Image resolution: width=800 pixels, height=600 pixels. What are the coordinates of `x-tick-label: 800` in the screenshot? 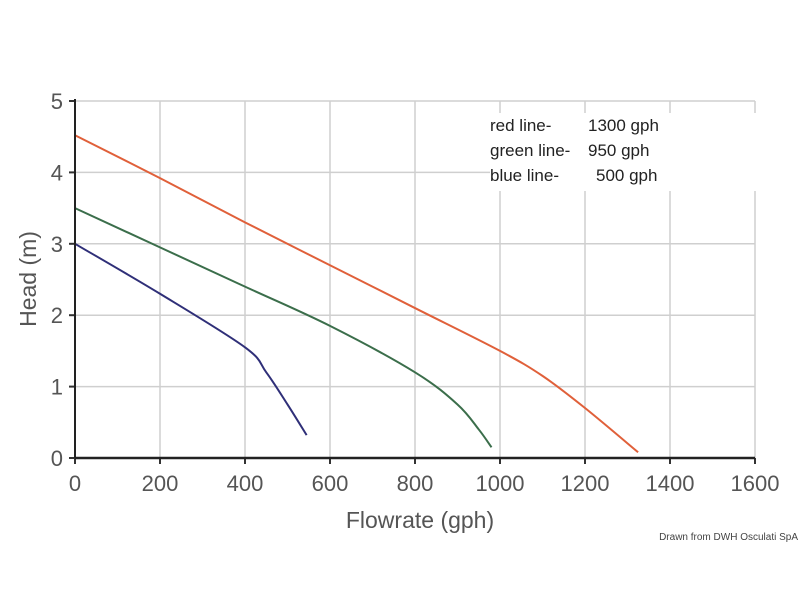 It's located at (415, 483).